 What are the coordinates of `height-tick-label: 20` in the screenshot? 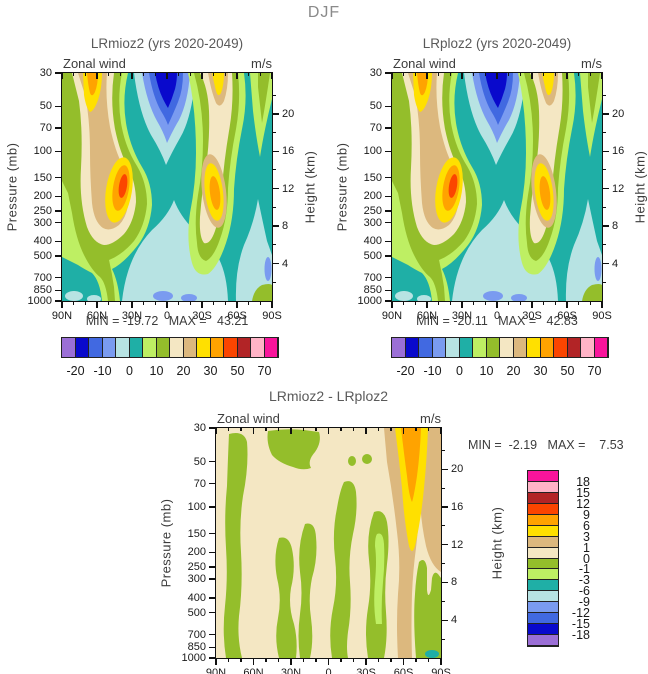 It's located at (288, 113).